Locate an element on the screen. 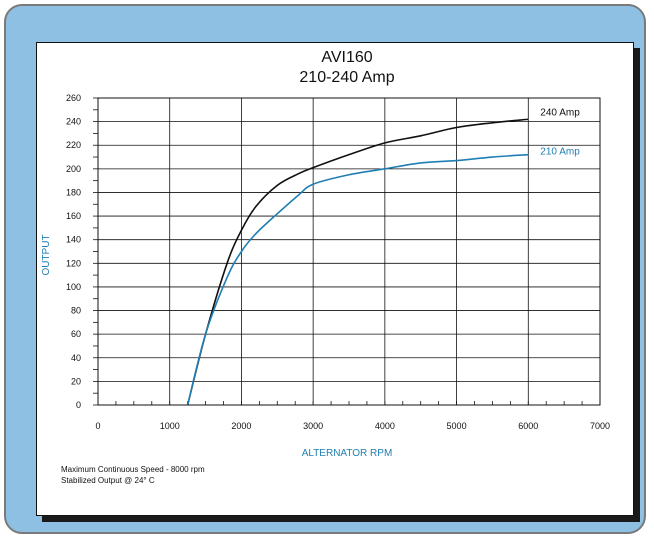  x-tick-label: 6000 is located at coordinates (528, 426).